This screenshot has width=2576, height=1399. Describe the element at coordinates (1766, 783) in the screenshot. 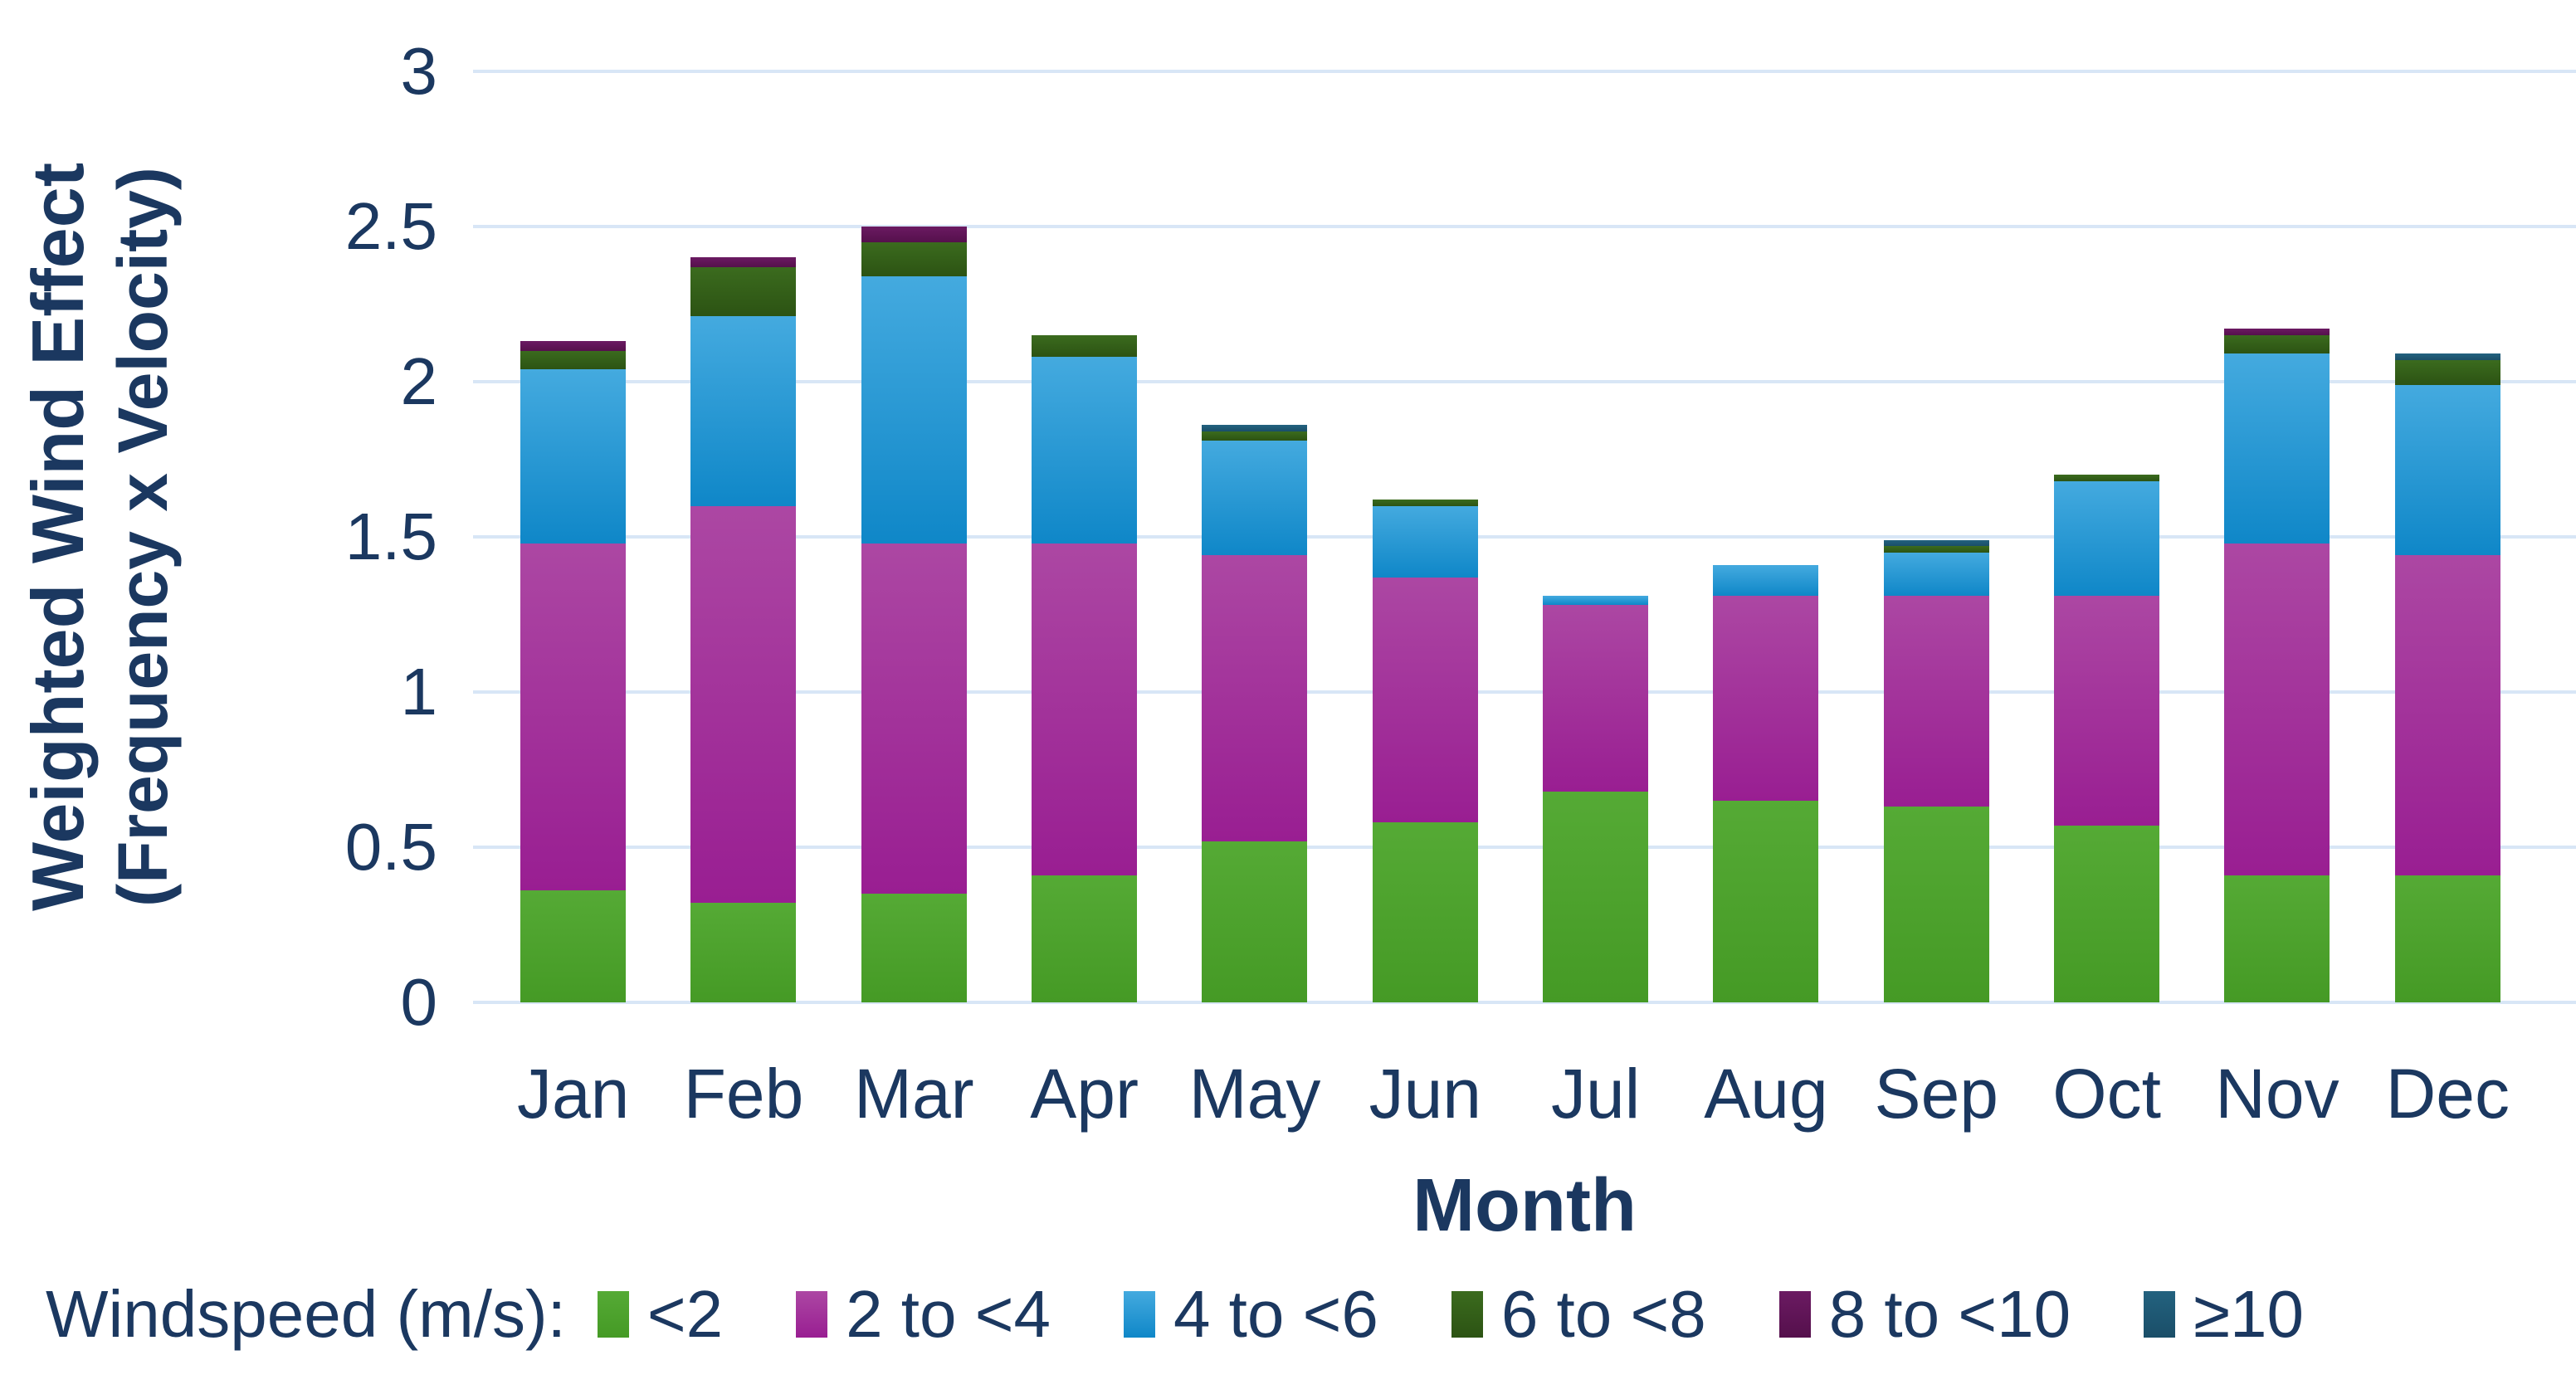

I see `bar-aug` at that location.